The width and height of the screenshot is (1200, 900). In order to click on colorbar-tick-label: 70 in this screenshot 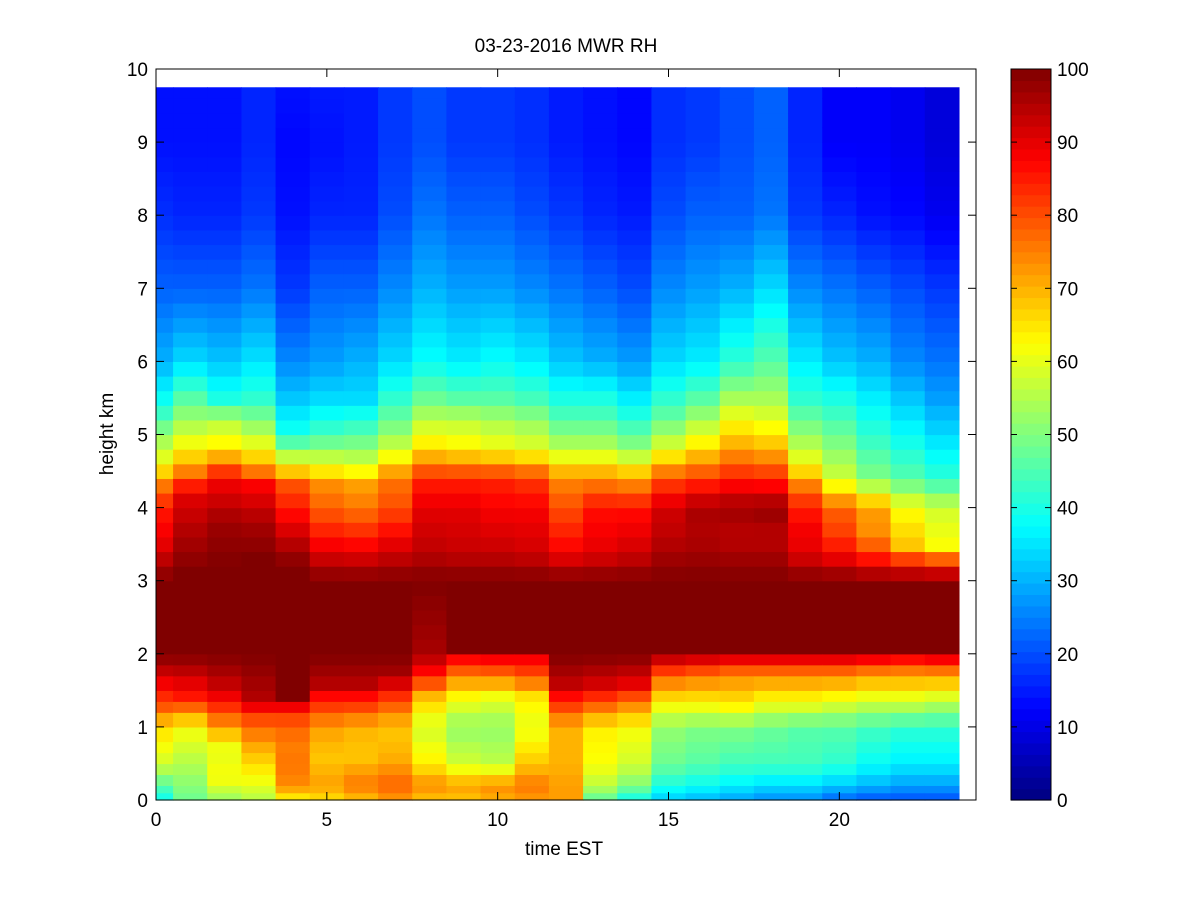, I will do `click(1067, 289)`.